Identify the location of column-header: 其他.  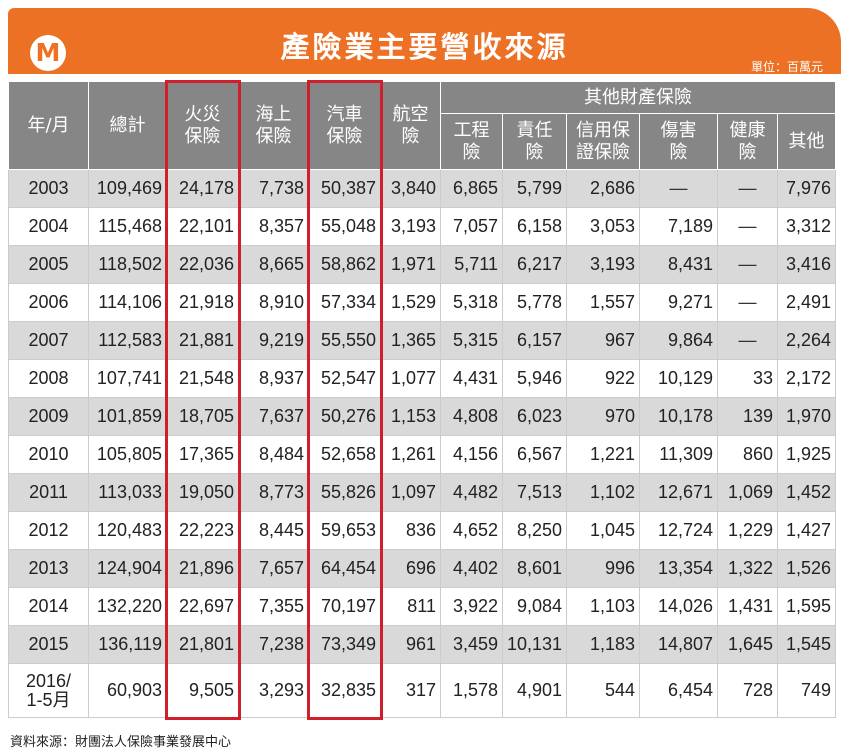
(806, 141).